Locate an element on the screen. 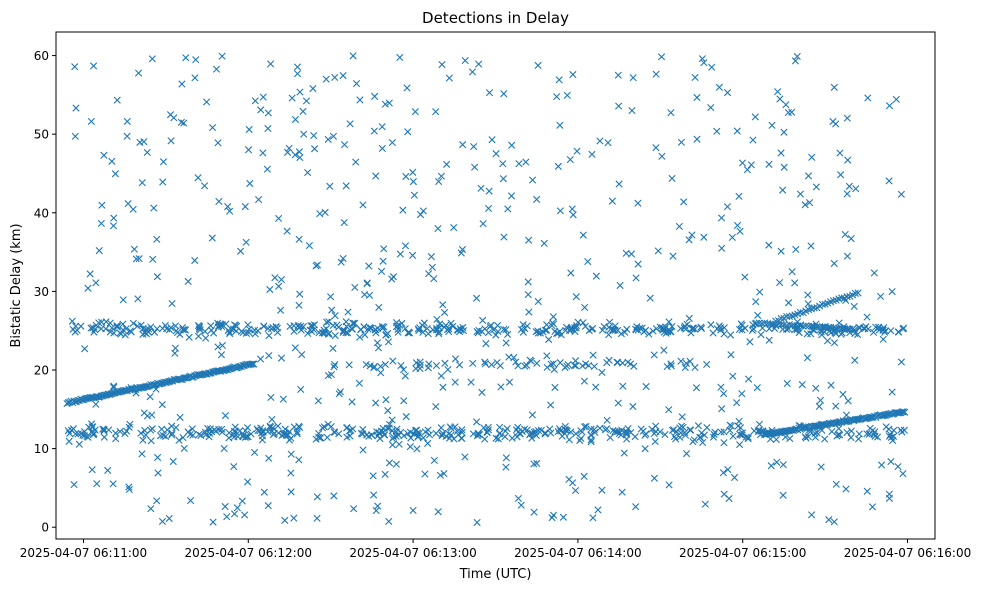 The height and width of the screenshot is (595, 986). y-tick-label: 10 is located at coordinates (41, 449).